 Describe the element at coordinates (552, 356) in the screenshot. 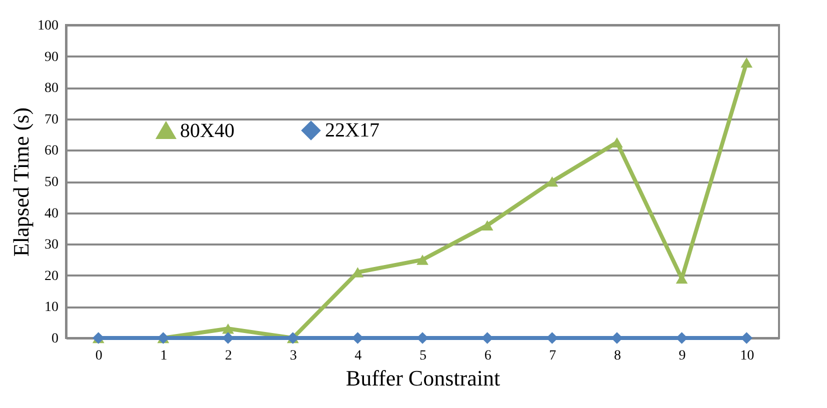

I see `x-tick-label: 7` at that location.